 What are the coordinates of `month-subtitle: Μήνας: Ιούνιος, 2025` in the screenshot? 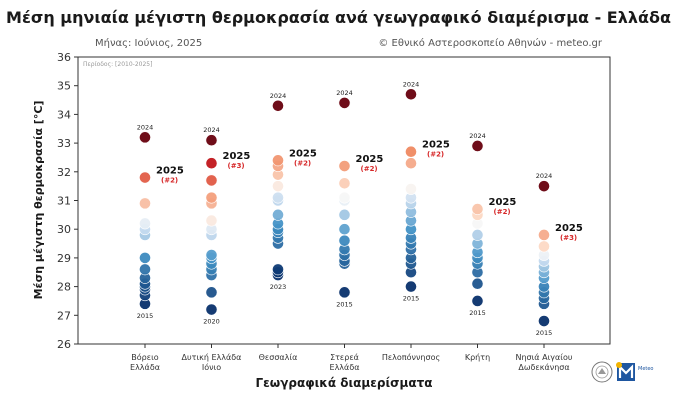 It's located at (149, 43).